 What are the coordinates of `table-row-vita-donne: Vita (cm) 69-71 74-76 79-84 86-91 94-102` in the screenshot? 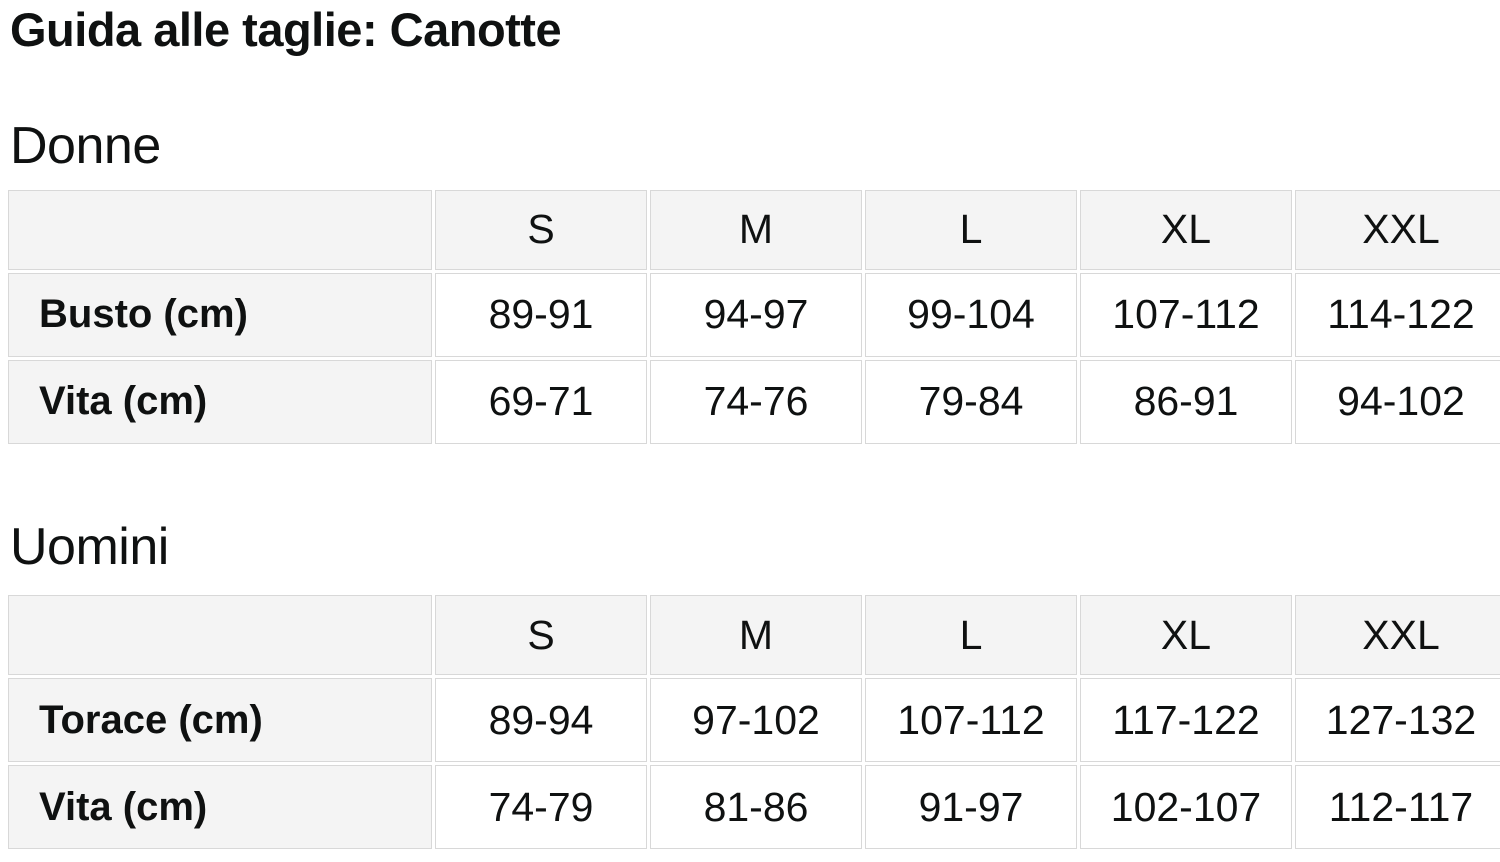 It's located at (754, 401).